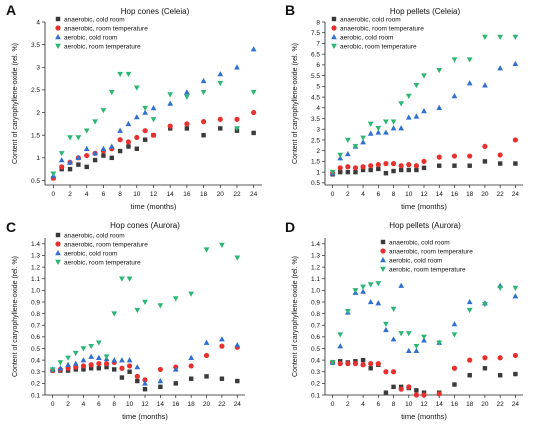 This screenshot has height=432, width=550. What do you see at coordinates (70, 194) in the screenshot?
I see `x-tick-label: 2` at bounding box center [70, 194].